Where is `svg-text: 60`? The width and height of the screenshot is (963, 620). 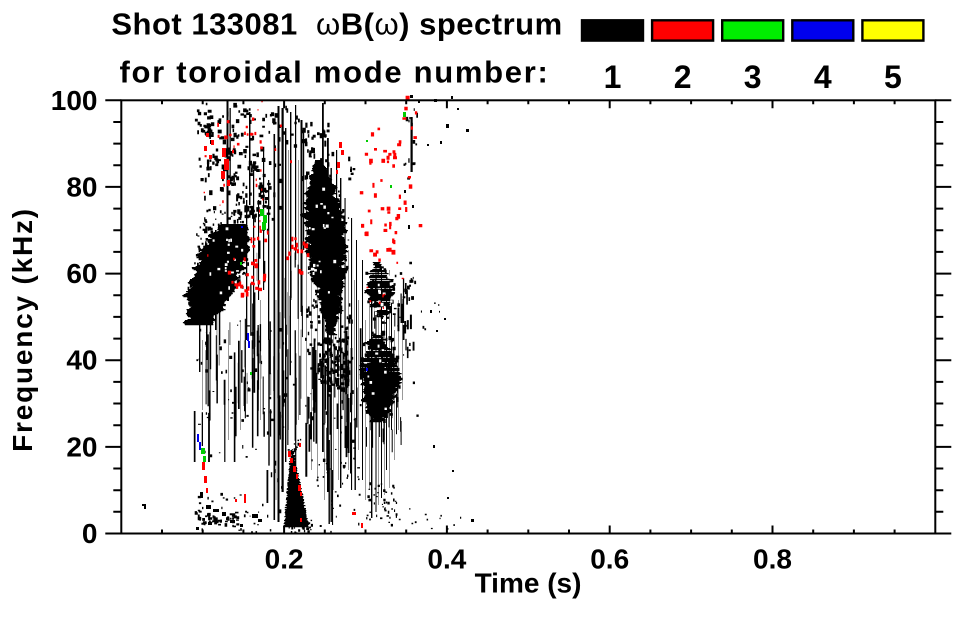
svg-text: 60 is located at coordinates (81, 273).